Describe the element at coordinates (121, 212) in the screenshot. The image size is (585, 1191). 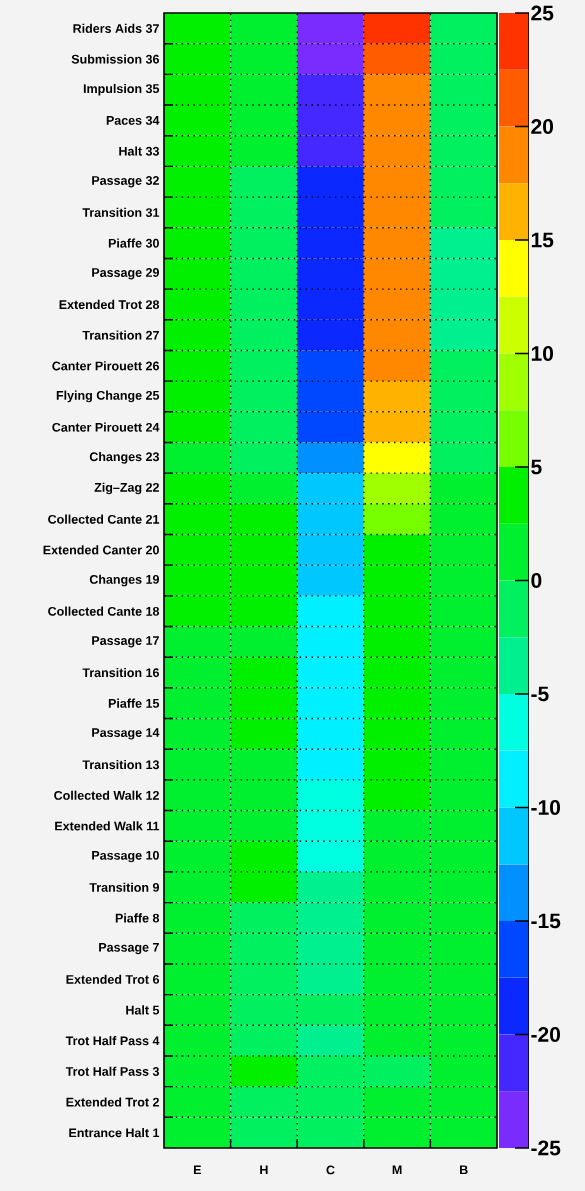
I see `y-tick-label: Transition 31` at that location.